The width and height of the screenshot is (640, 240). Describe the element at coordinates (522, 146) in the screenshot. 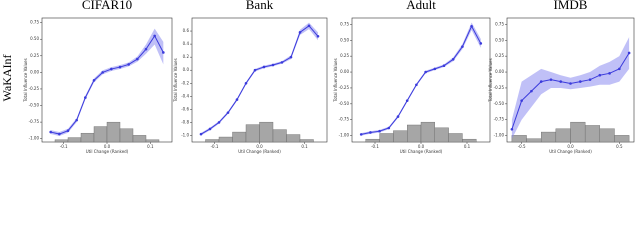

I see `x-tick-label: -0.5` at that location.